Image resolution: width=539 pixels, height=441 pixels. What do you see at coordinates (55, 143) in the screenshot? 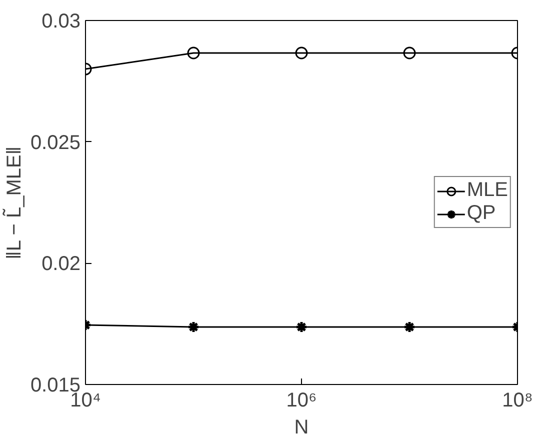
I see `y-tick-label: 0.025` at bounding box center [55, 143].